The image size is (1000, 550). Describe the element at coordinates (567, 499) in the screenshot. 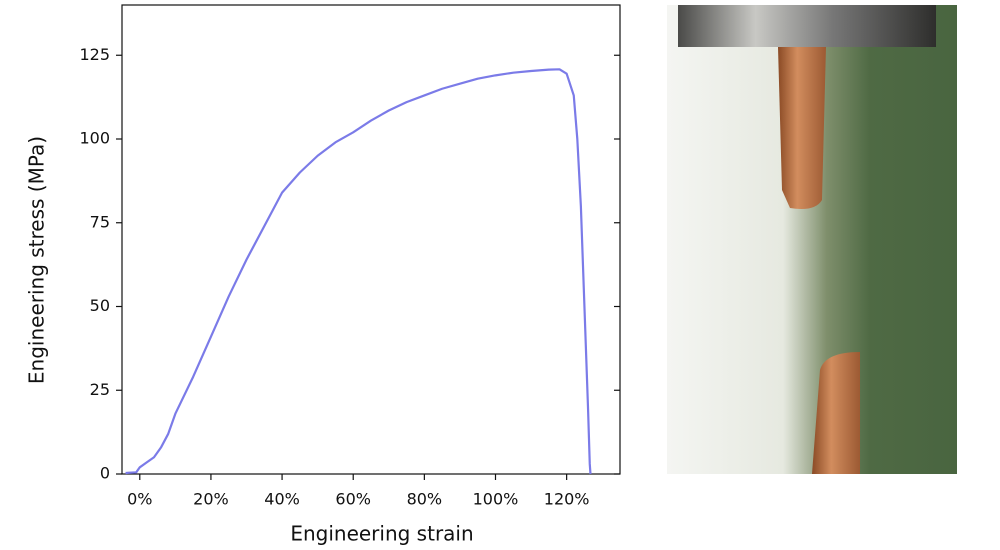

I see `x-tick-label: 120%` at that location.